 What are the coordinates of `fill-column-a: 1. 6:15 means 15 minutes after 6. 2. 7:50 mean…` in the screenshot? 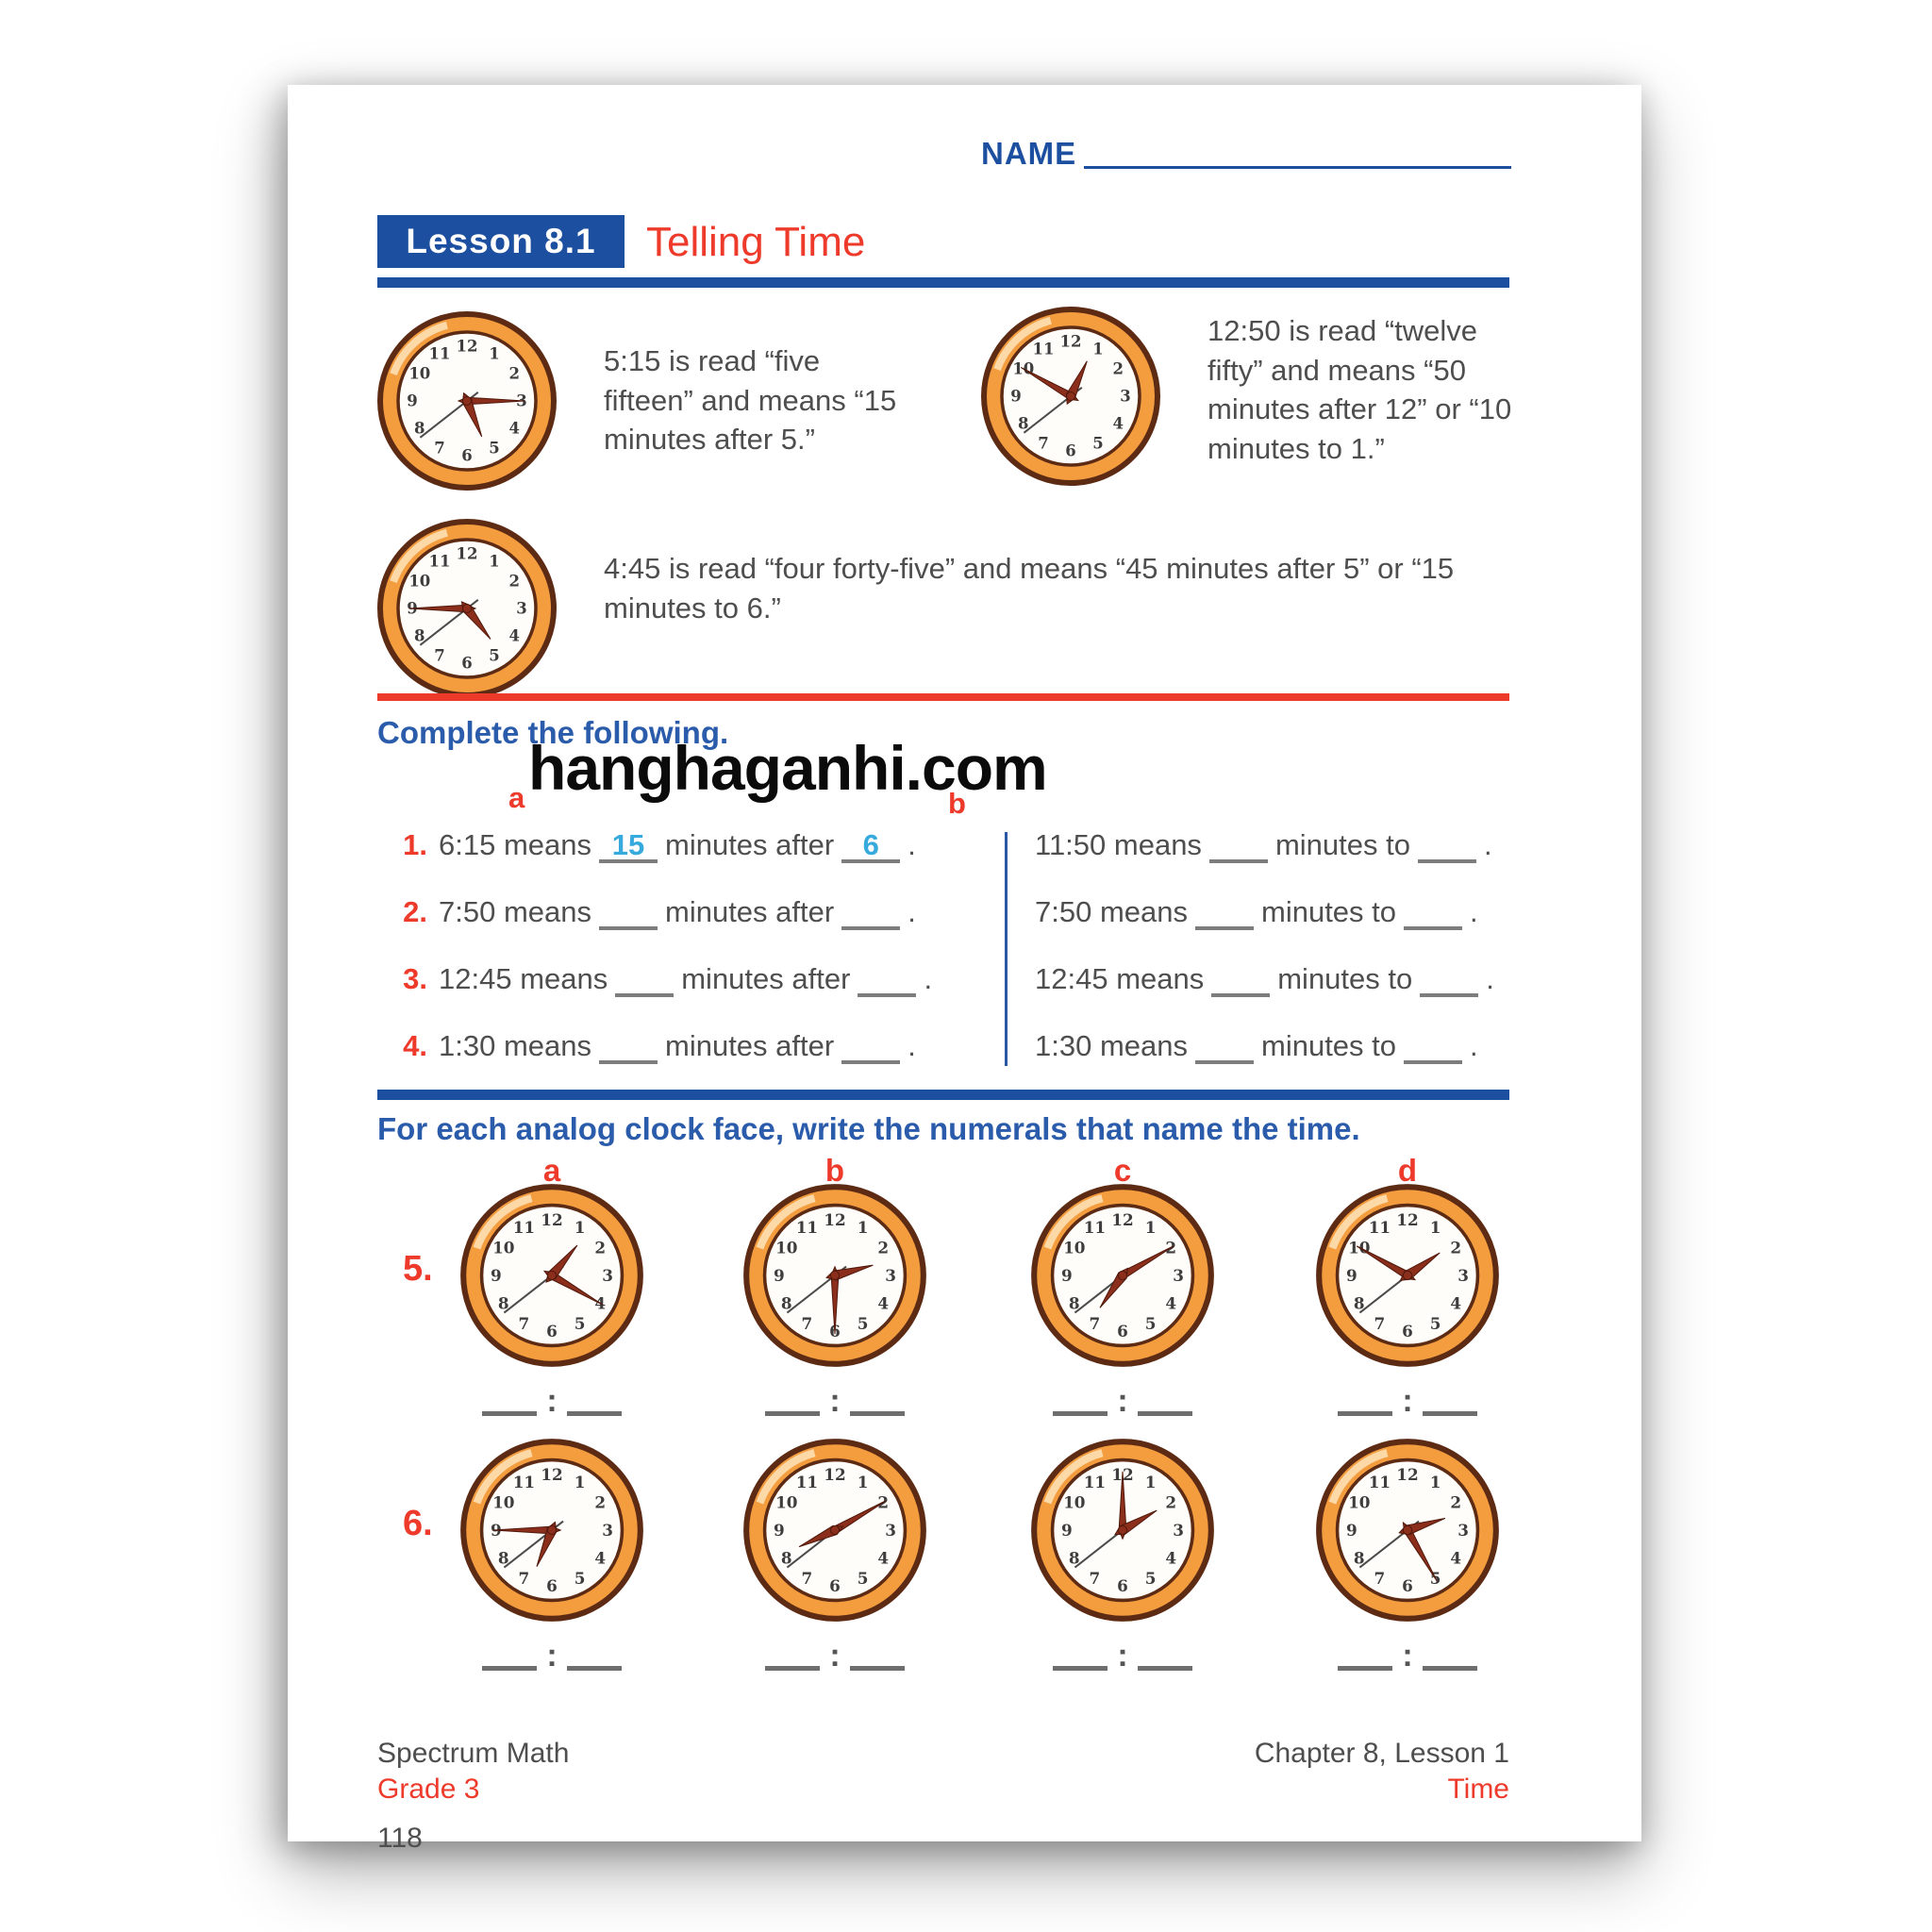 It's located at (691, 962).